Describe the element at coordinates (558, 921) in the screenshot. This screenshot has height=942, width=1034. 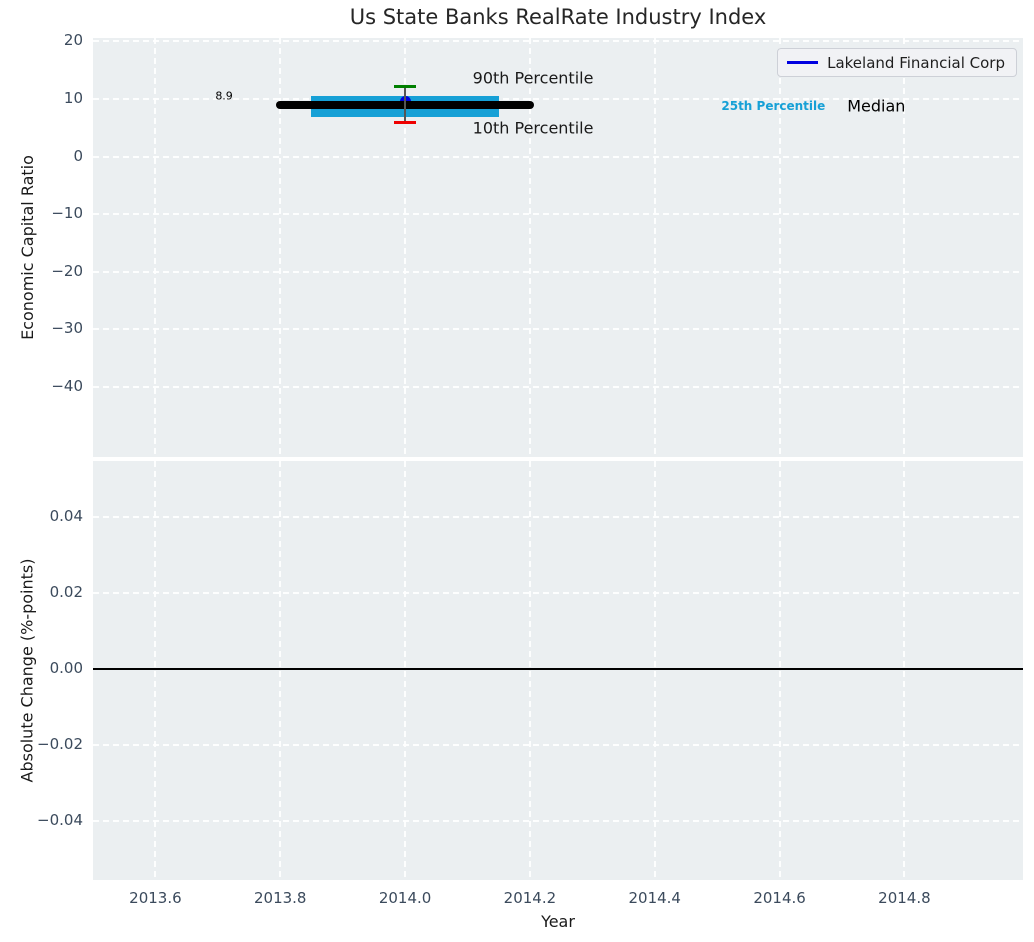
I see `x-axis-label: Year` at that location.